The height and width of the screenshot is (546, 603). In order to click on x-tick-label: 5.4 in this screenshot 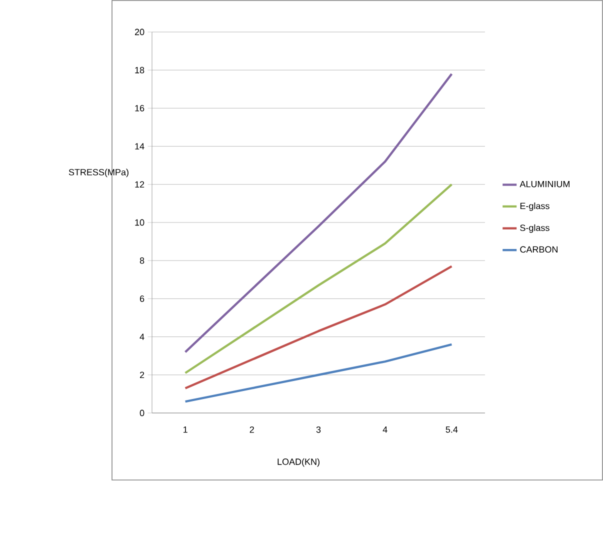, I will do `click(452, 429)`.